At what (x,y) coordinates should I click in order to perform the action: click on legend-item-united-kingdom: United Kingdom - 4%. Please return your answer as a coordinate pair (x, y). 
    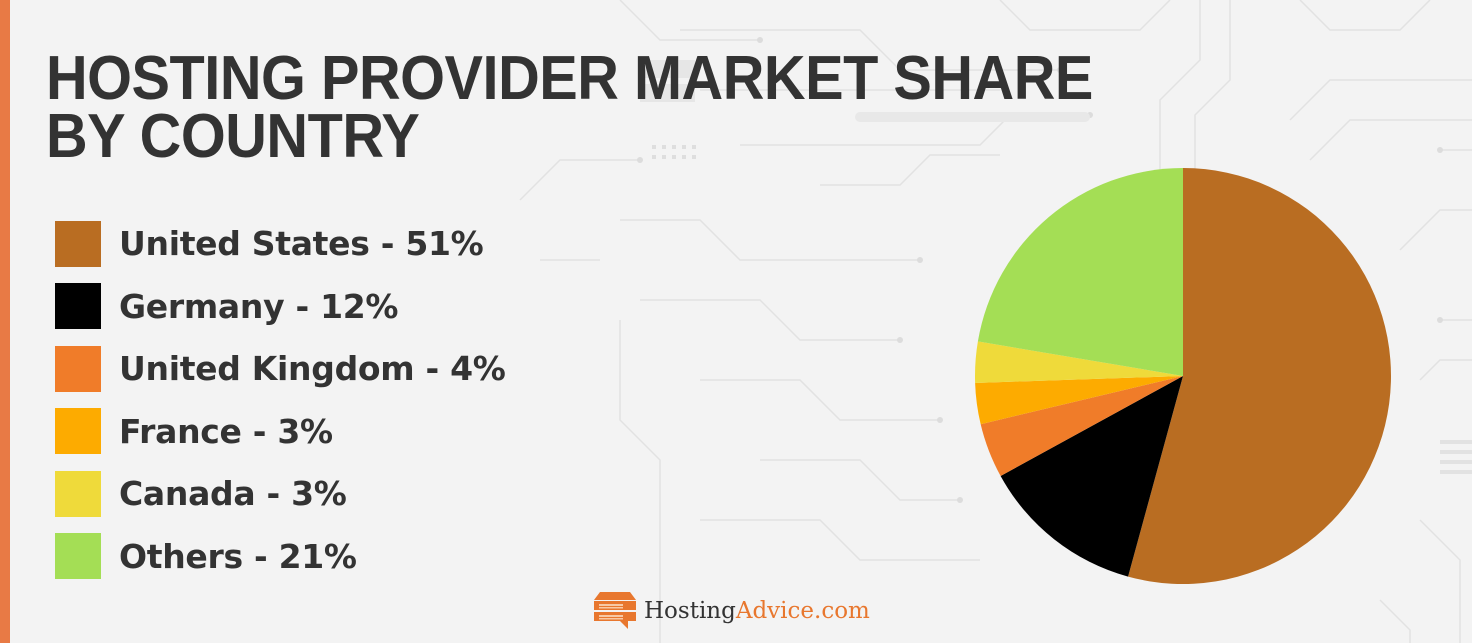
    Looking at the image, I should click on (280, 368).